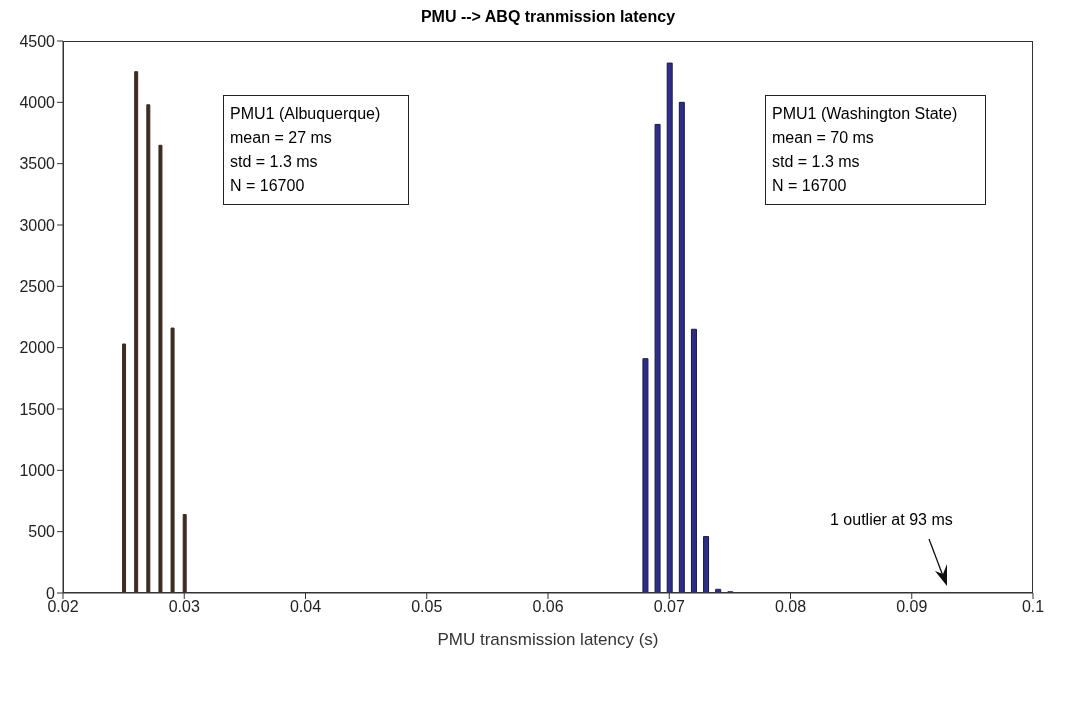 This screenshot has height=706, width=1065. Describe the element at coordinates (184, 607) in the screenshot. I see `x-tick-label: 0.03` at that location.